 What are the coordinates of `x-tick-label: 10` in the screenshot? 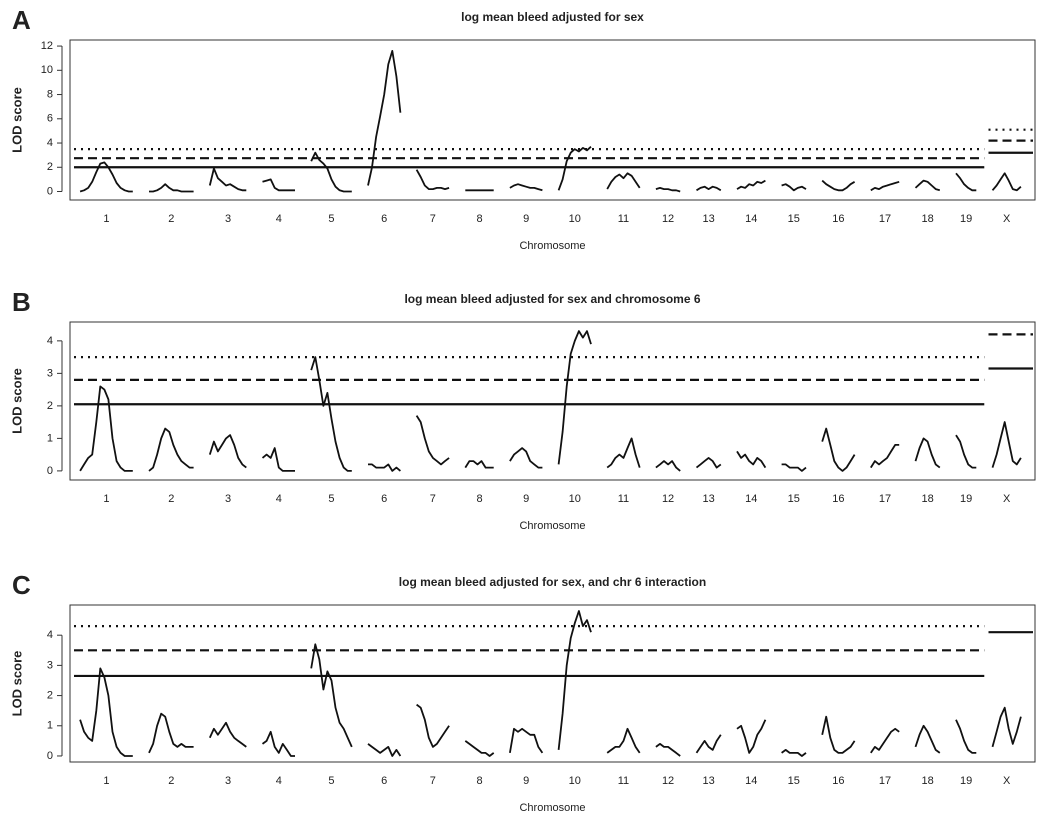 It's located at (575, 499).